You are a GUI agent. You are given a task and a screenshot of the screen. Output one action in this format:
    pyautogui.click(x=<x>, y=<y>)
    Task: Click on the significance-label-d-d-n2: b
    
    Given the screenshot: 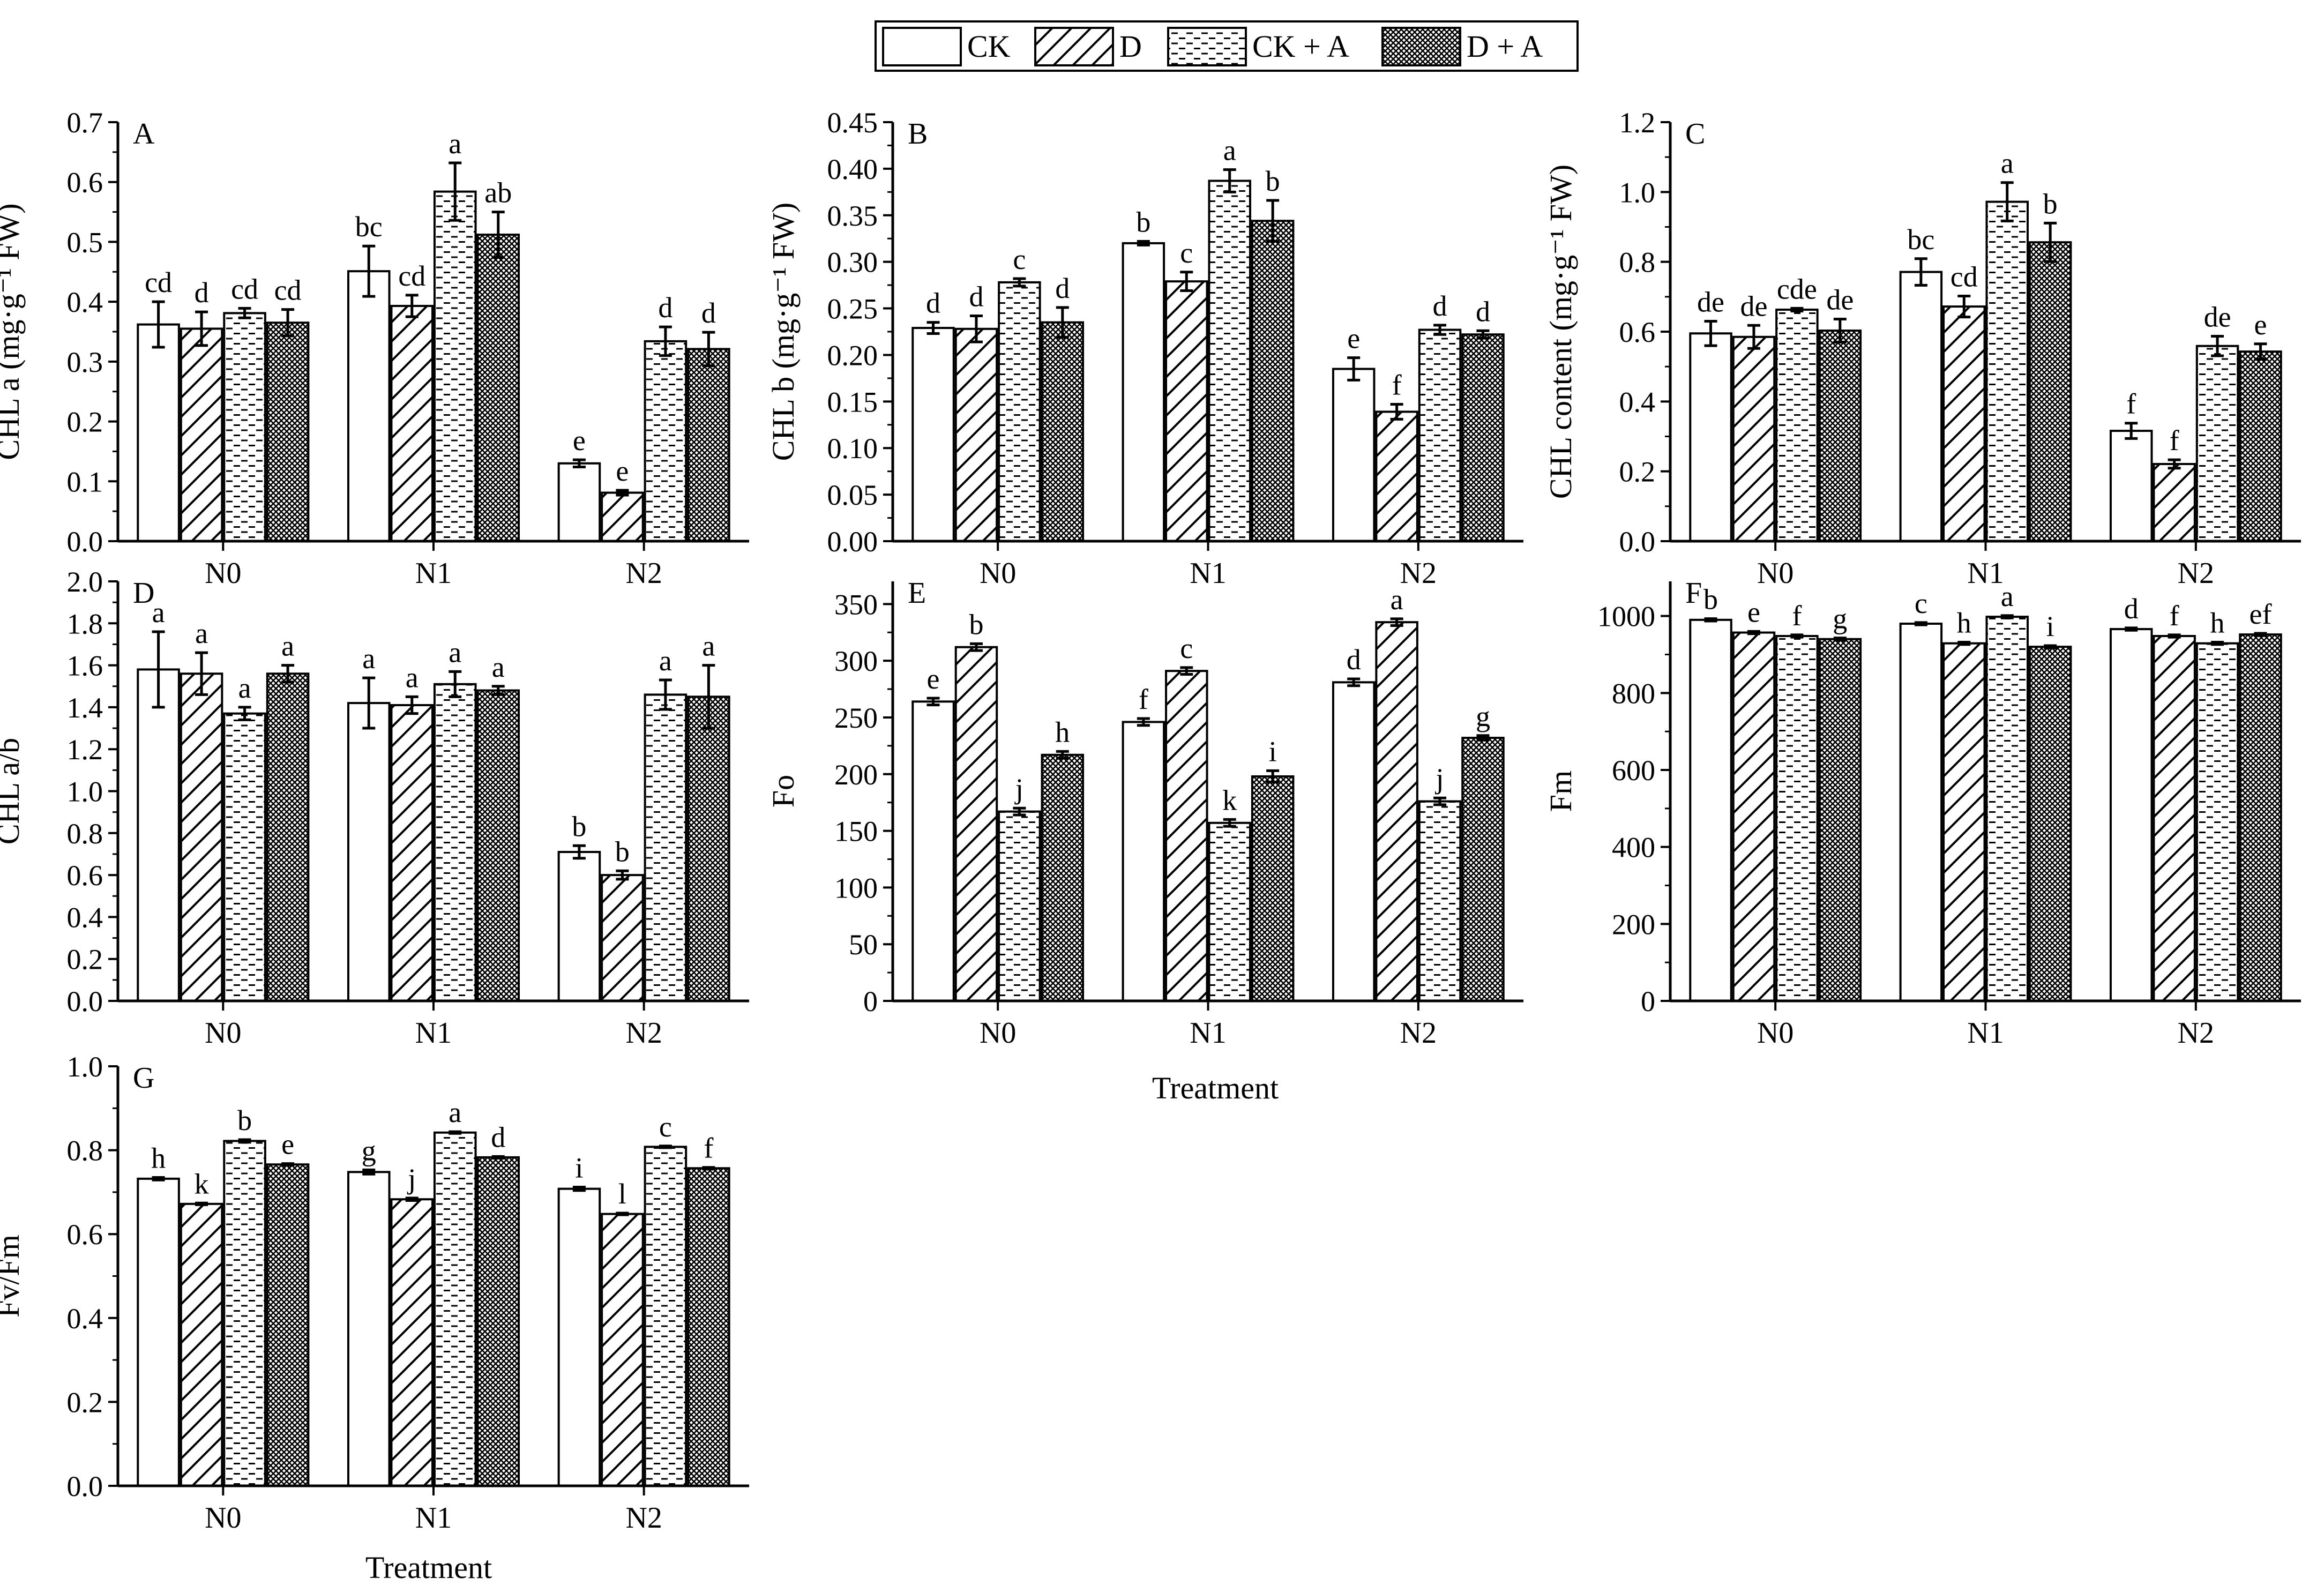 What is the action you would take?
    pyautogui.click(x=622, y=851)
    